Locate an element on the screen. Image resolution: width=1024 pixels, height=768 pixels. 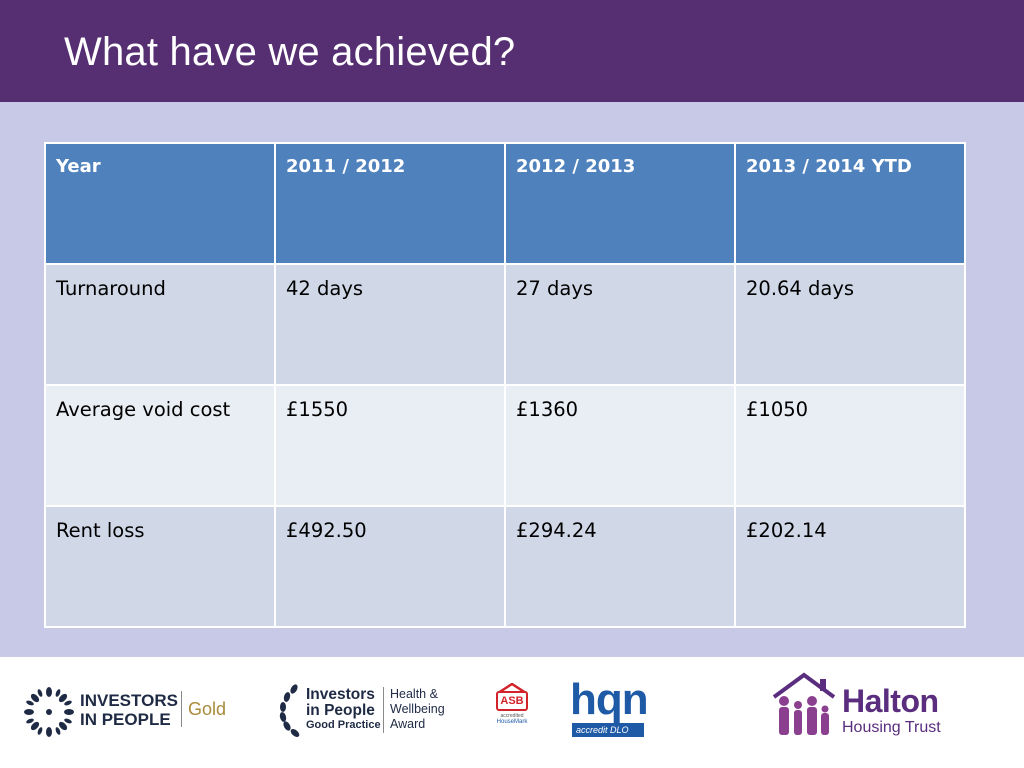
table-cell: £1550 is located at coordinates (390, 445).